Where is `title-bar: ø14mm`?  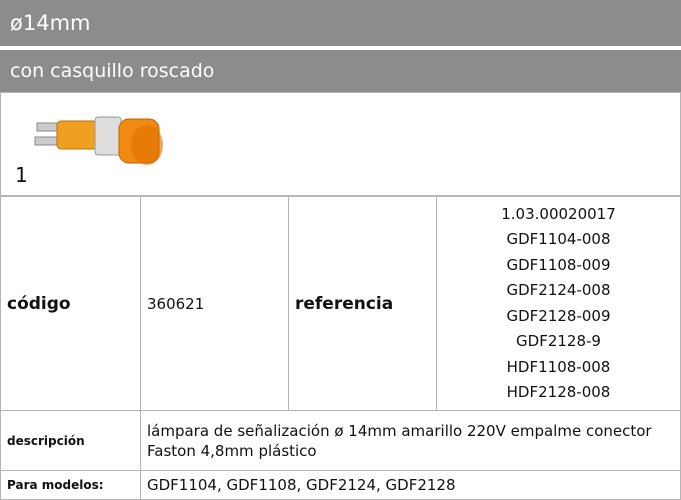 title-bar: ø14mm is located at coordinates (340, 23).